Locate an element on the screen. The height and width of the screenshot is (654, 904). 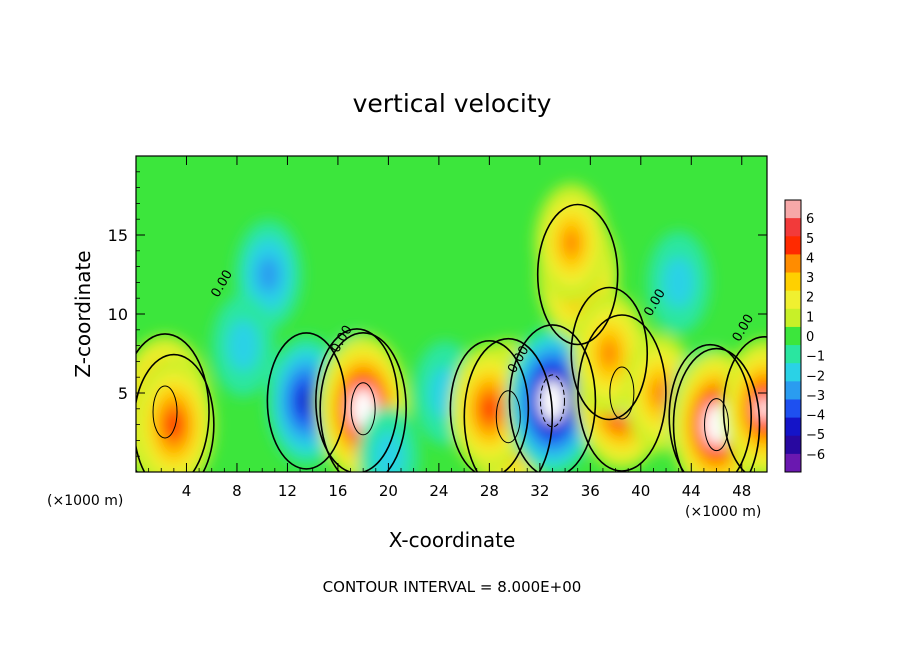
colorbar-frame is located at coordinates (793, 336).